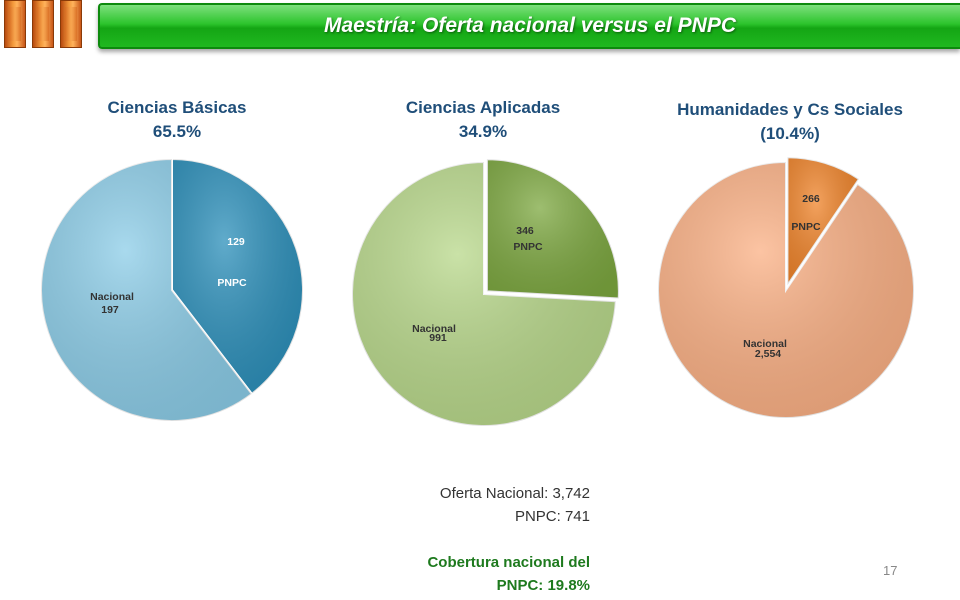 Image resolution: width=960 pixels, height=600 pixels. What do you see at coordinates (528, 247) in the screenshot?
I see `pie-2-value-pnpc: PNPC` at bounding box center [528, 247].